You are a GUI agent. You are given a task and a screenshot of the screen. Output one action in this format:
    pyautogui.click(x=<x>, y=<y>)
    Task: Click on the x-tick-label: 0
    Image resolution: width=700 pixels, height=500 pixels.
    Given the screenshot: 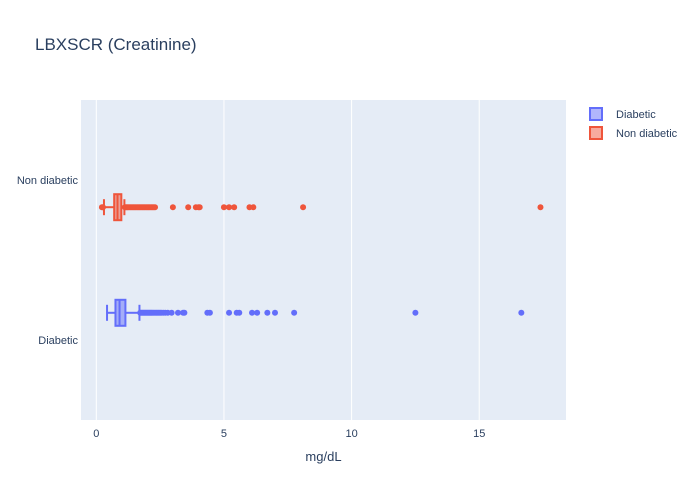 What is the action you would take?
    pyautogui.click(x=96, y=434)
    